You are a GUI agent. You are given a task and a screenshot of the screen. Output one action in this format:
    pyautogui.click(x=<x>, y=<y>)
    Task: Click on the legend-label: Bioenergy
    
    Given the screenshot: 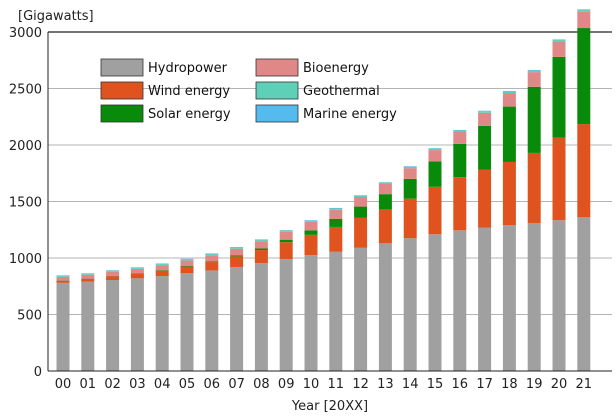 What is the action you would take?
    pyautogui.click(x=336, y=68)
    